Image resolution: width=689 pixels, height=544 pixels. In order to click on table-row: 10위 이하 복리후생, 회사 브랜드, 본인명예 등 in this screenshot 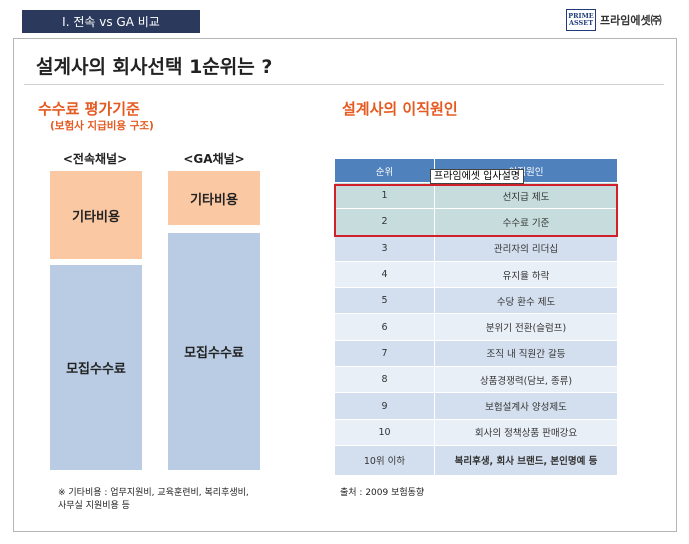, I will do `click(476, 460)`.